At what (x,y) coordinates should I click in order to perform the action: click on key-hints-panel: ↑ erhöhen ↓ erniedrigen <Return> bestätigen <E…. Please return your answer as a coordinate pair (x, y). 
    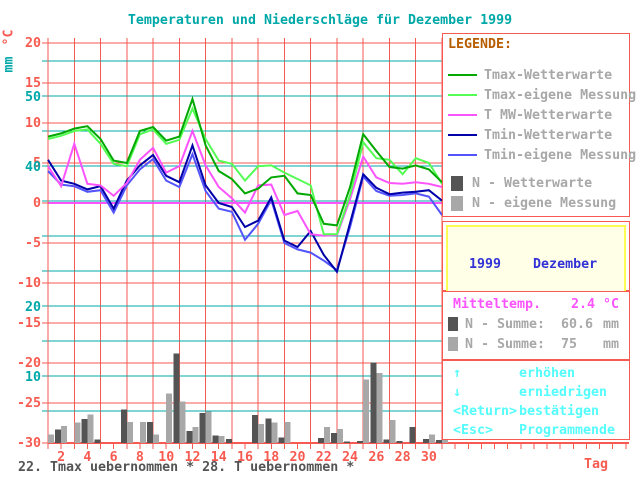
    Looking at the image, I should click on (536, 400).